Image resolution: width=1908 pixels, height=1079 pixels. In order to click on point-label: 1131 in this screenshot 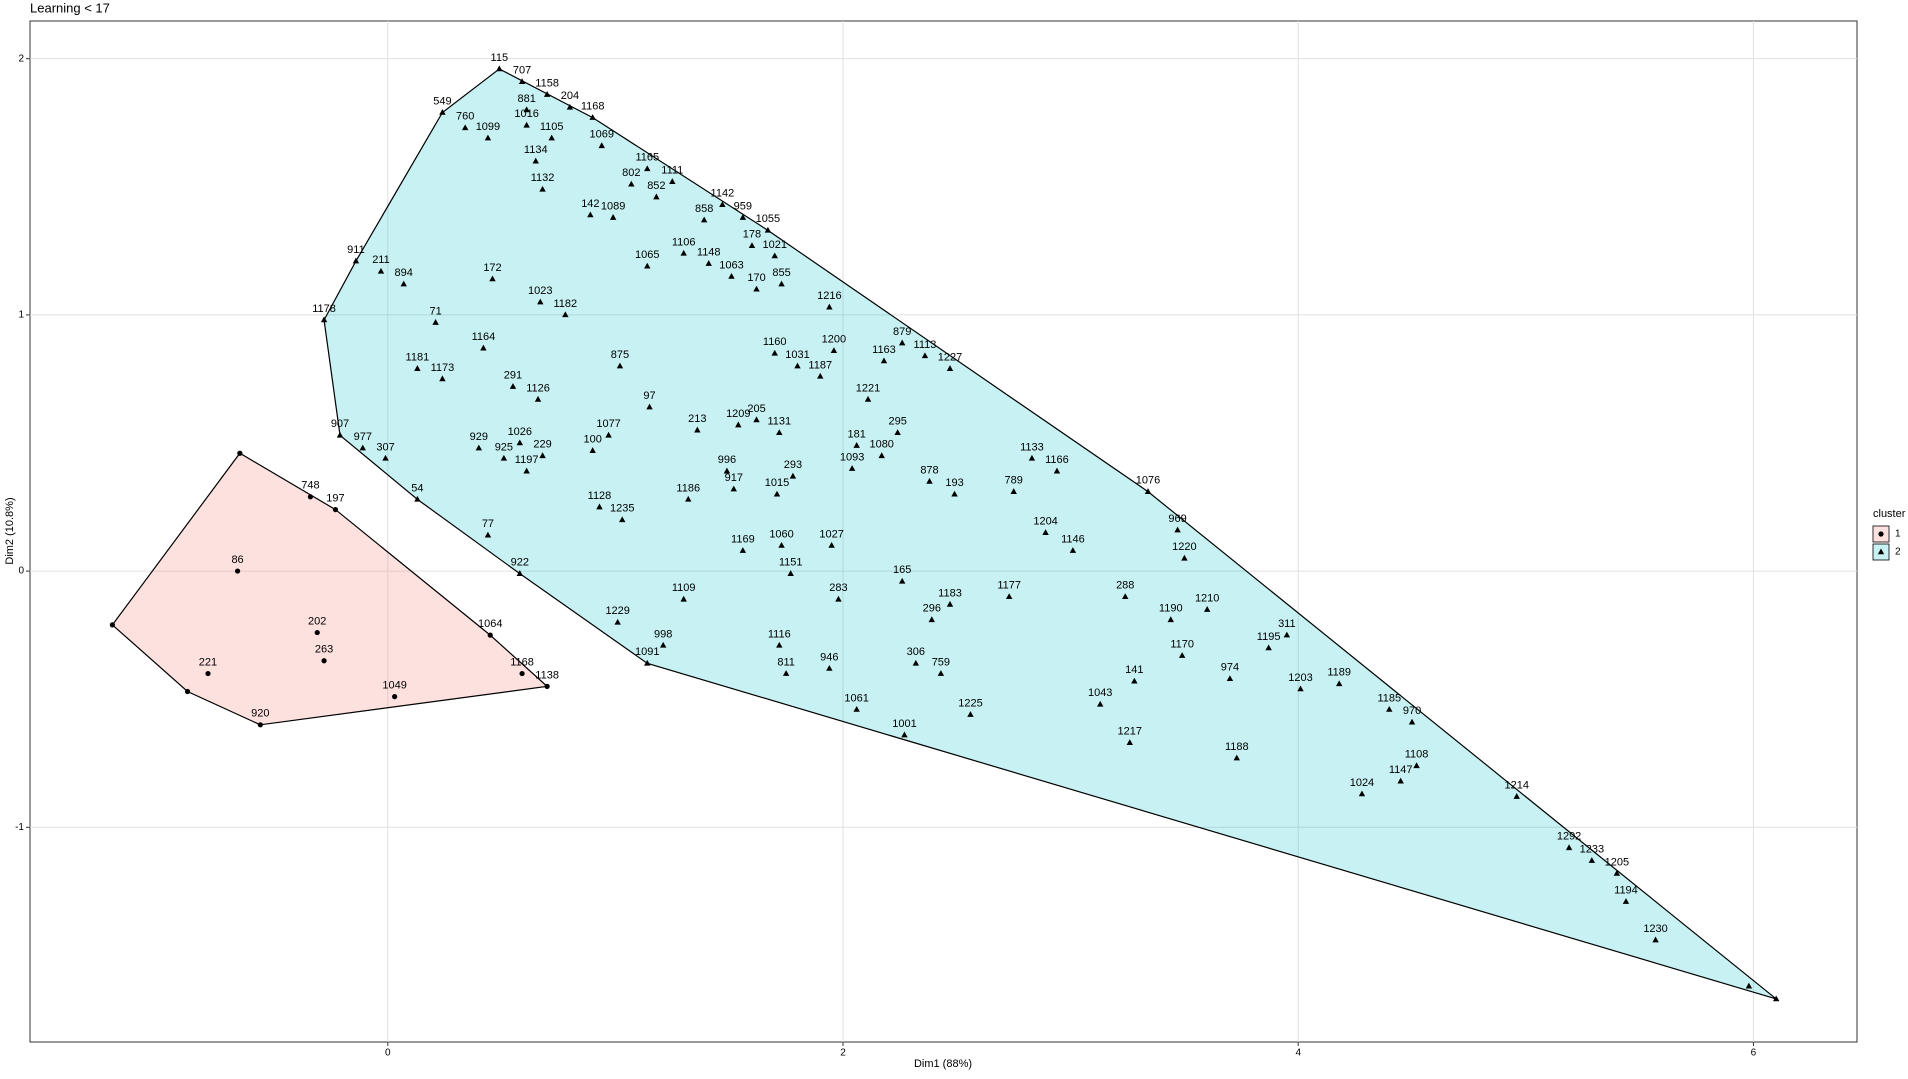, I will do `click(779, 422)`.